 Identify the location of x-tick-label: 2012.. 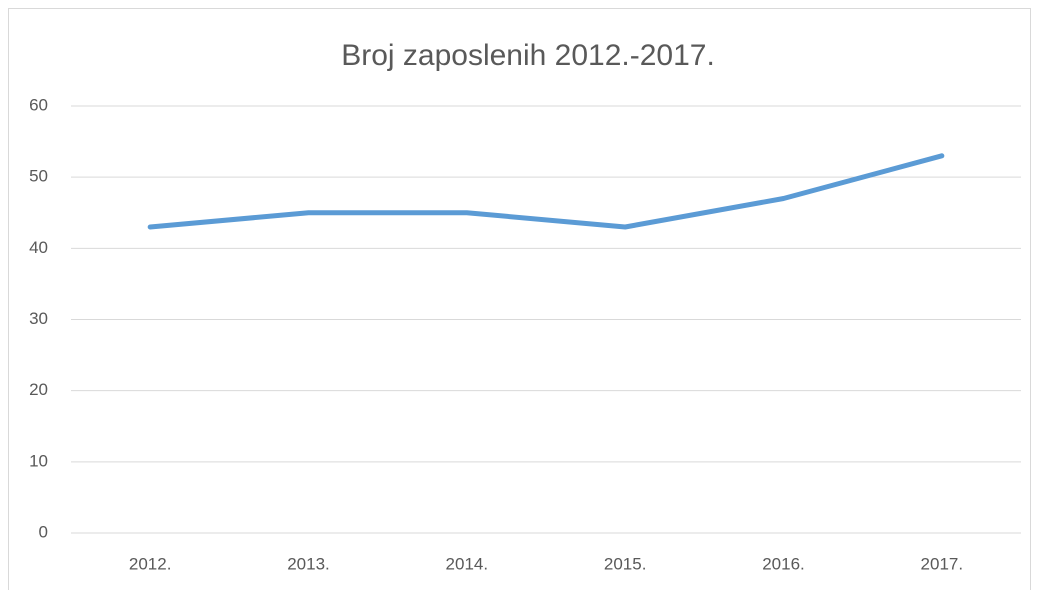
(150, 563).